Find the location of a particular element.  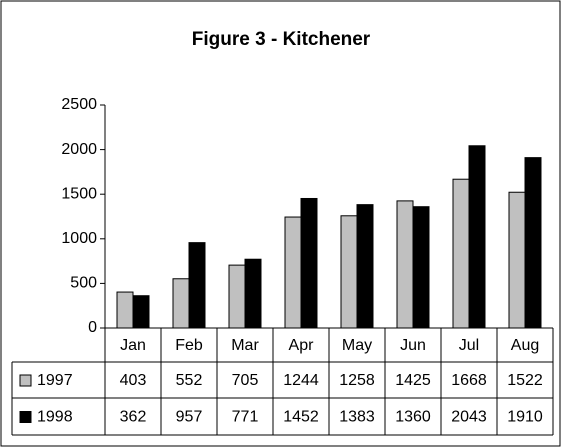

x-tick-label: Jan is located at coordinates (133, 345).